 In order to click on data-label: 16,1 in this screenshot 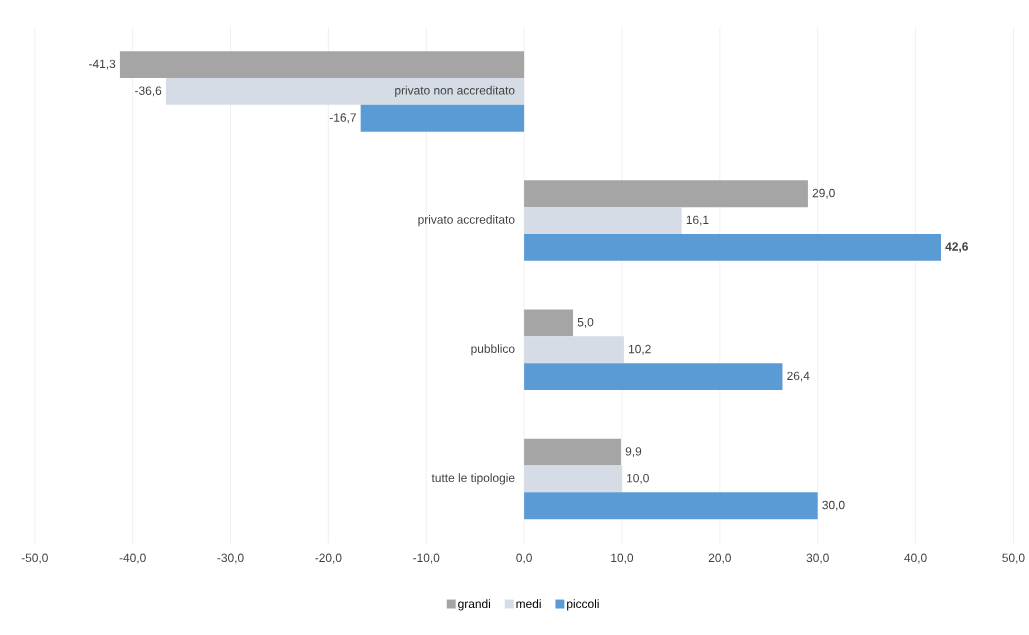, I will do `click(697, 220)`.